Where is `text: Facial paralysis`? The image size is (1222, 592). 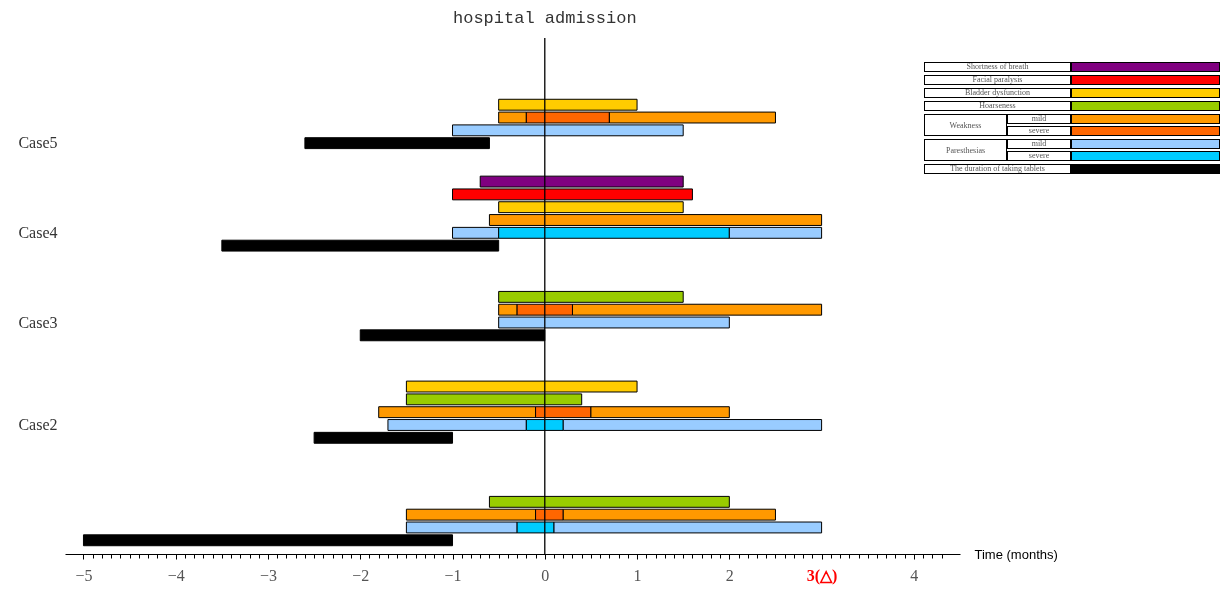
text: Facial paralysis is located at coordinates (997, 80).